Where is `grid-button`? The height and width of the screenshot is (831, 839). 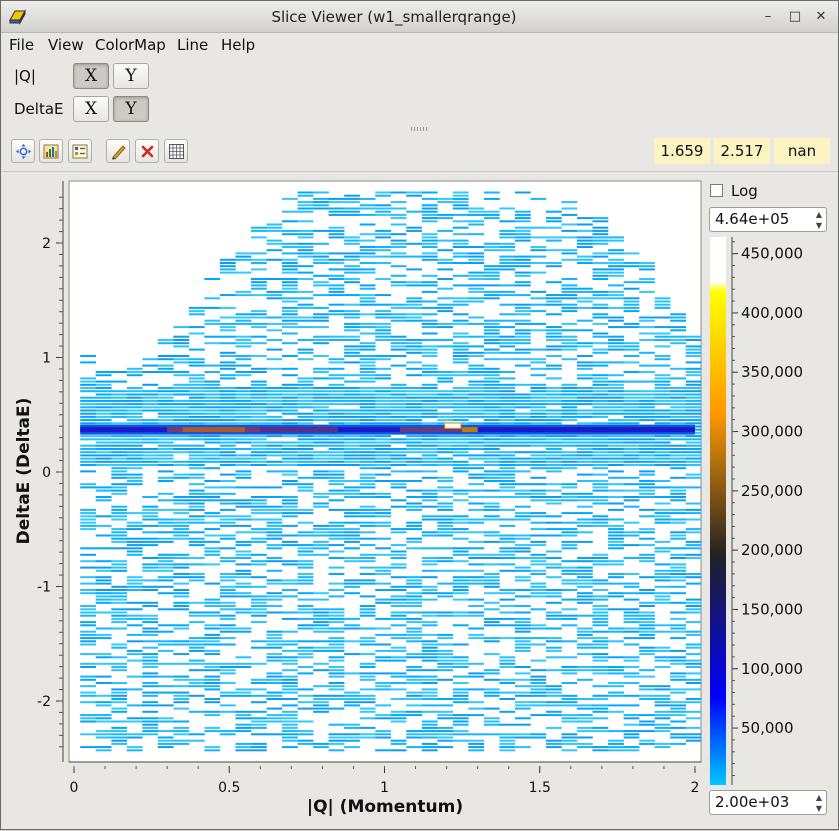
grid-button is located at coordinates (176, 151).